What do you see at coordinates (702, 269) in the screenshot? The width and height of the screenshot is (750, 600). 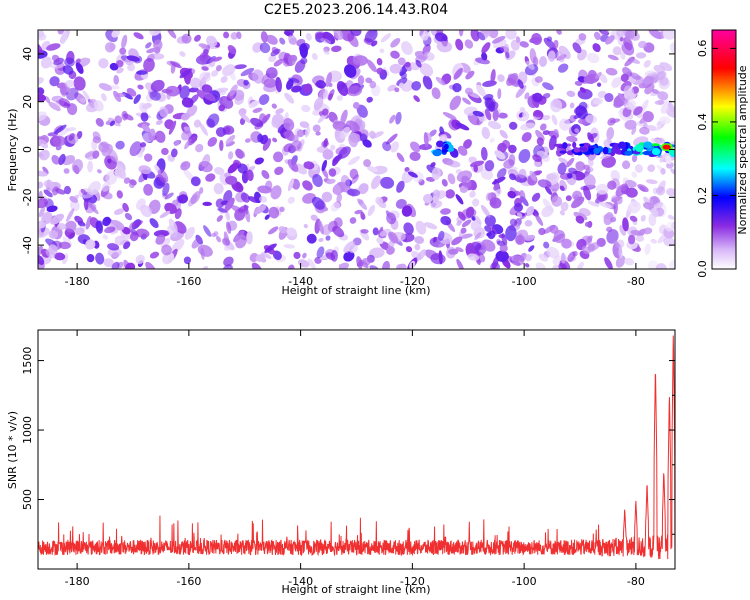 I see `colorbar-tick-label: 0.0` at bounding box center [702, 269].